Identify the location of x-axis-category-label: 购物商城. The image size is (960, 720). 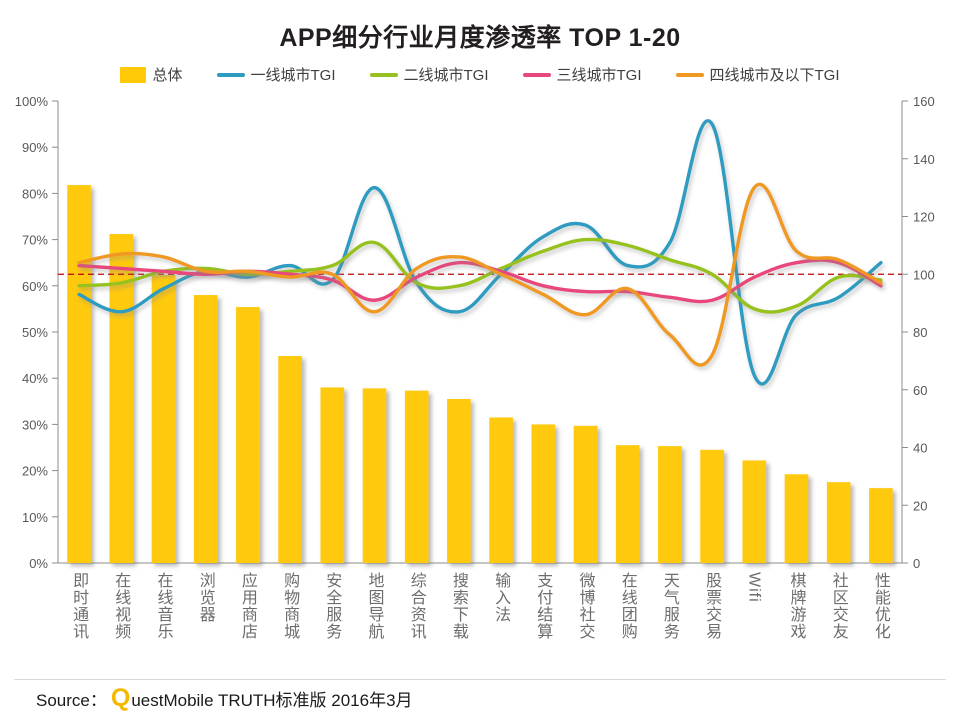
(290, 606).